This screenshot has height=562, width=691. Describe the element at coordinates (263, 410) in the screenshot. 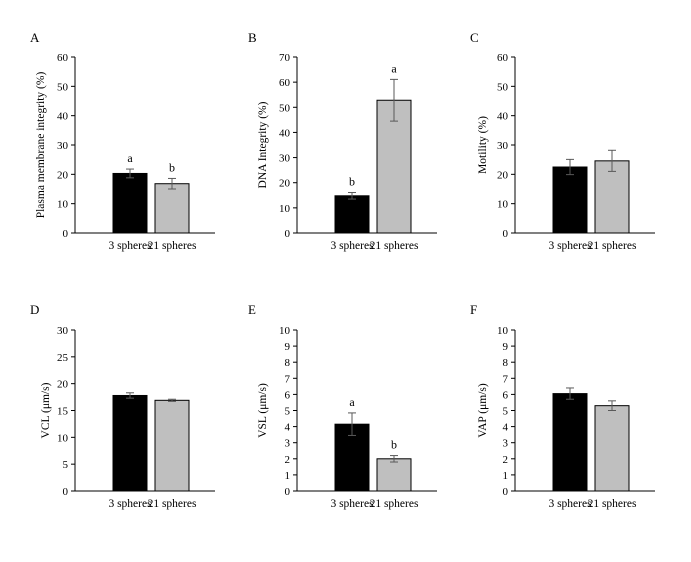

I see `y-axis-title: VSL (μm/s)` at that location.